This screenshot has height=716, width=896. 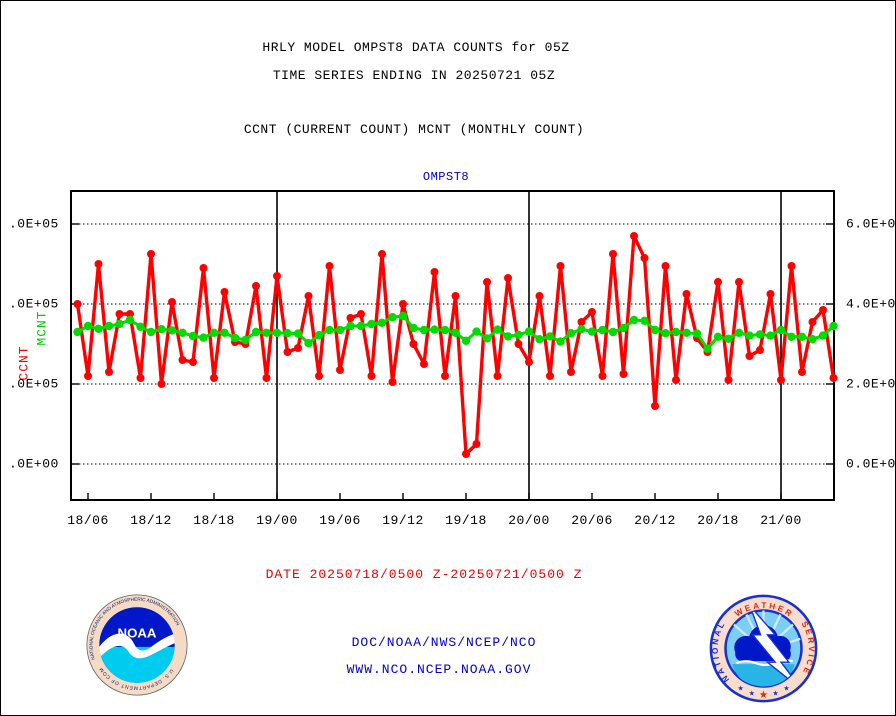 What do you see at coordinates (414, 75) in the screenshot?
I see `page-subtitle: TIME SERIES ENDING IN 20250721 05Z` at bounding box center [414, 75].